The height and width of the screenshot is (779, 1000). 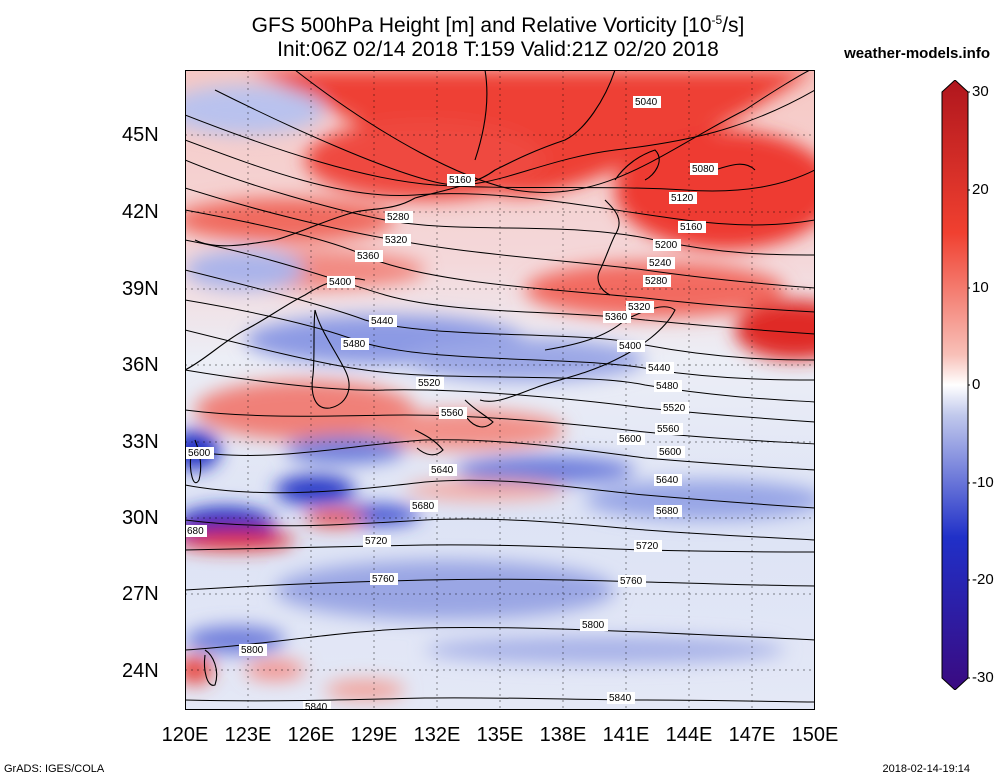 I want to click on colorbar-label: -20, so click(x=983, y=579).